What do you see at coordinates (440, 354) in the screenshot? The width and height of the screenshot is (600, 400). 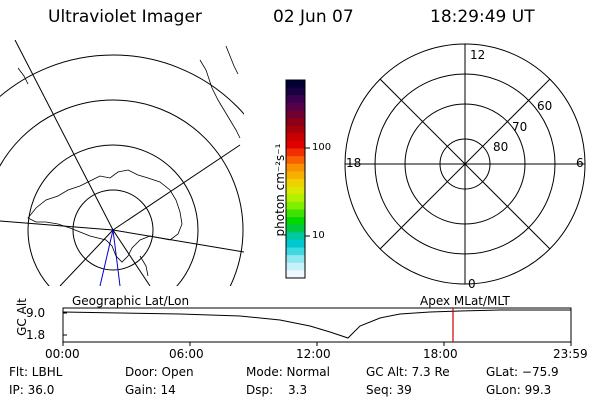 I see `x-tick-1800: 18:00` at bounding box center [440, 354].